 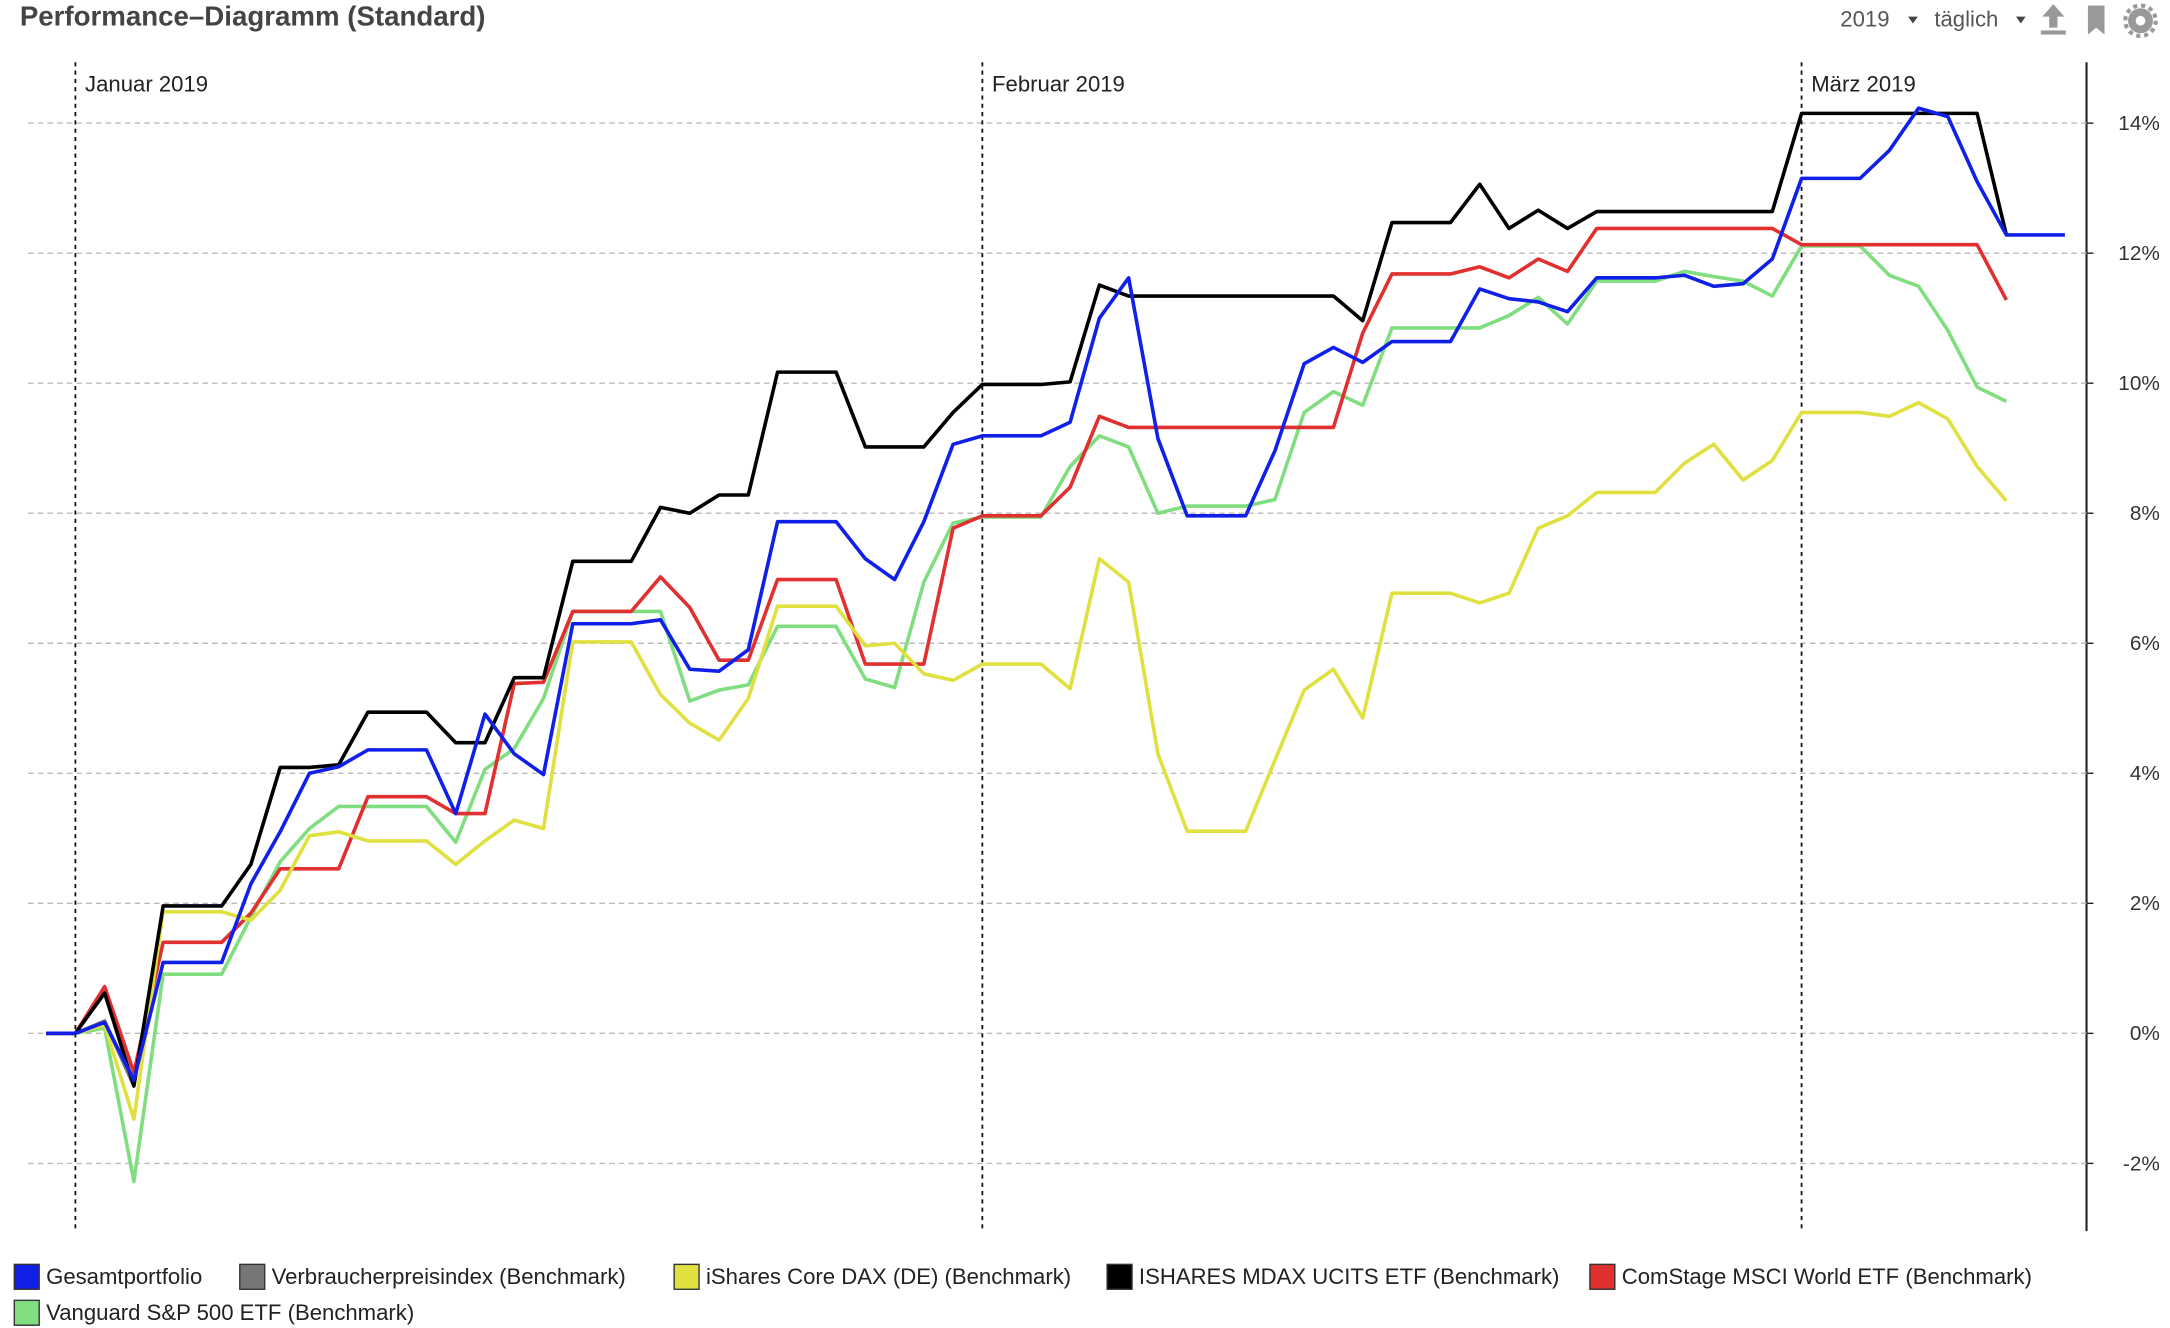 I want to click on legend-label: Gesamtportfolio, so click(x=124, y=1276).